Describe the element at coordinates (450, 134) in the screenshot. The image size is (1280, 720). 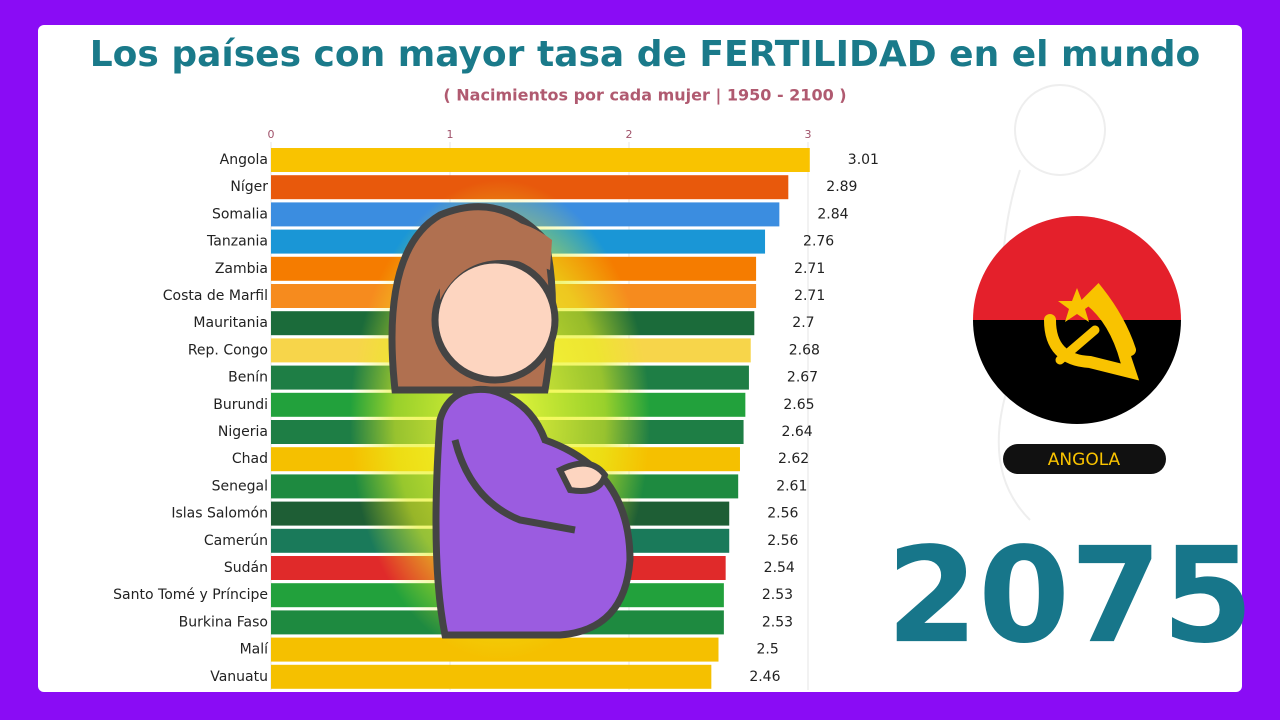
I see `x-tick-label: 1` at that location.